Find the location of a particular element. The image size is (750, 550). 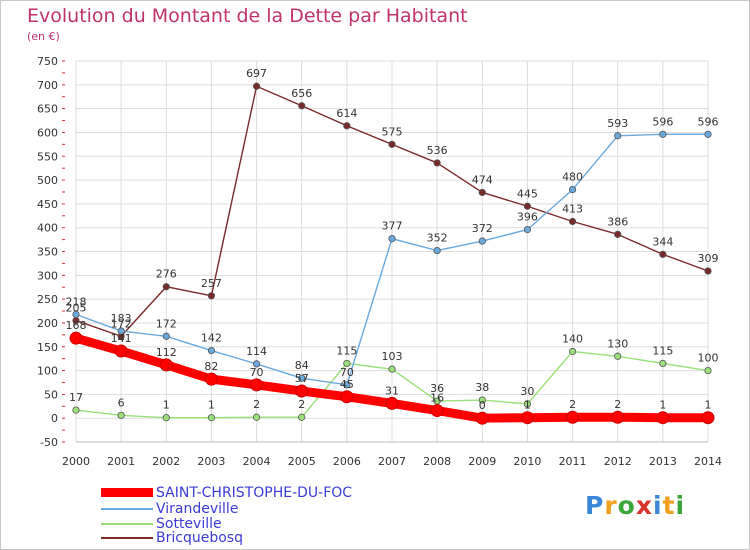

data-label: 100 is located at coordinates (708, 358).